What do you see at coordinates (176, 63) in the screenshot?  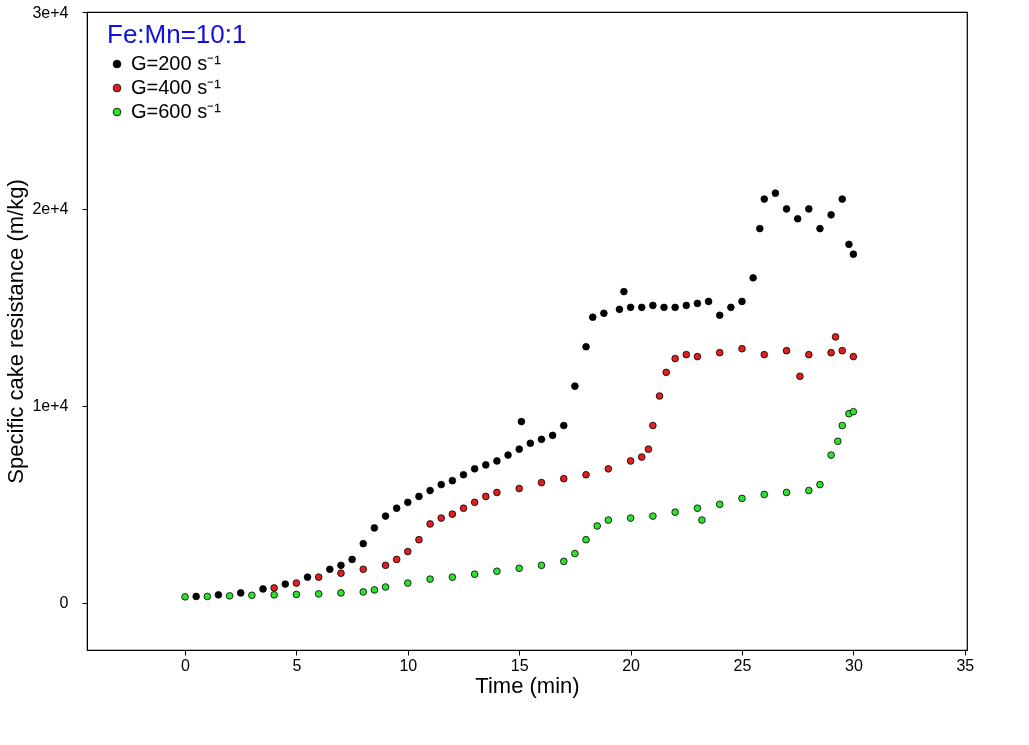 I see `legend-label: G=200 s⁻¹` at bounding box center [176, 63].